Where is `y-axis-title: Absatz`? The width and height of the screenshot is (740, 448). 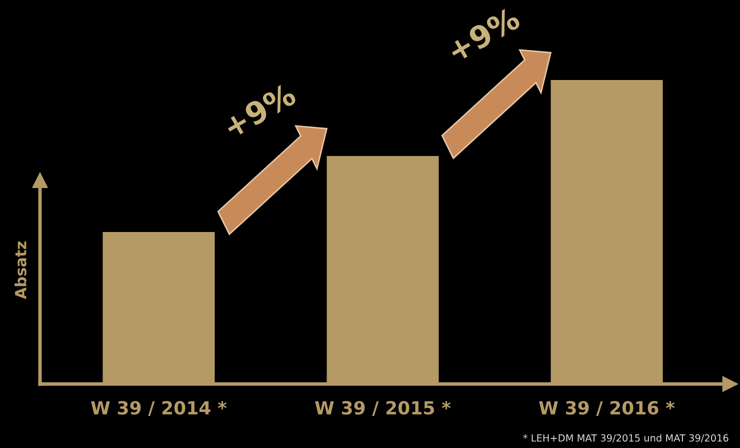 y-axis-title: Absatz is located at coordinates (20, 271).